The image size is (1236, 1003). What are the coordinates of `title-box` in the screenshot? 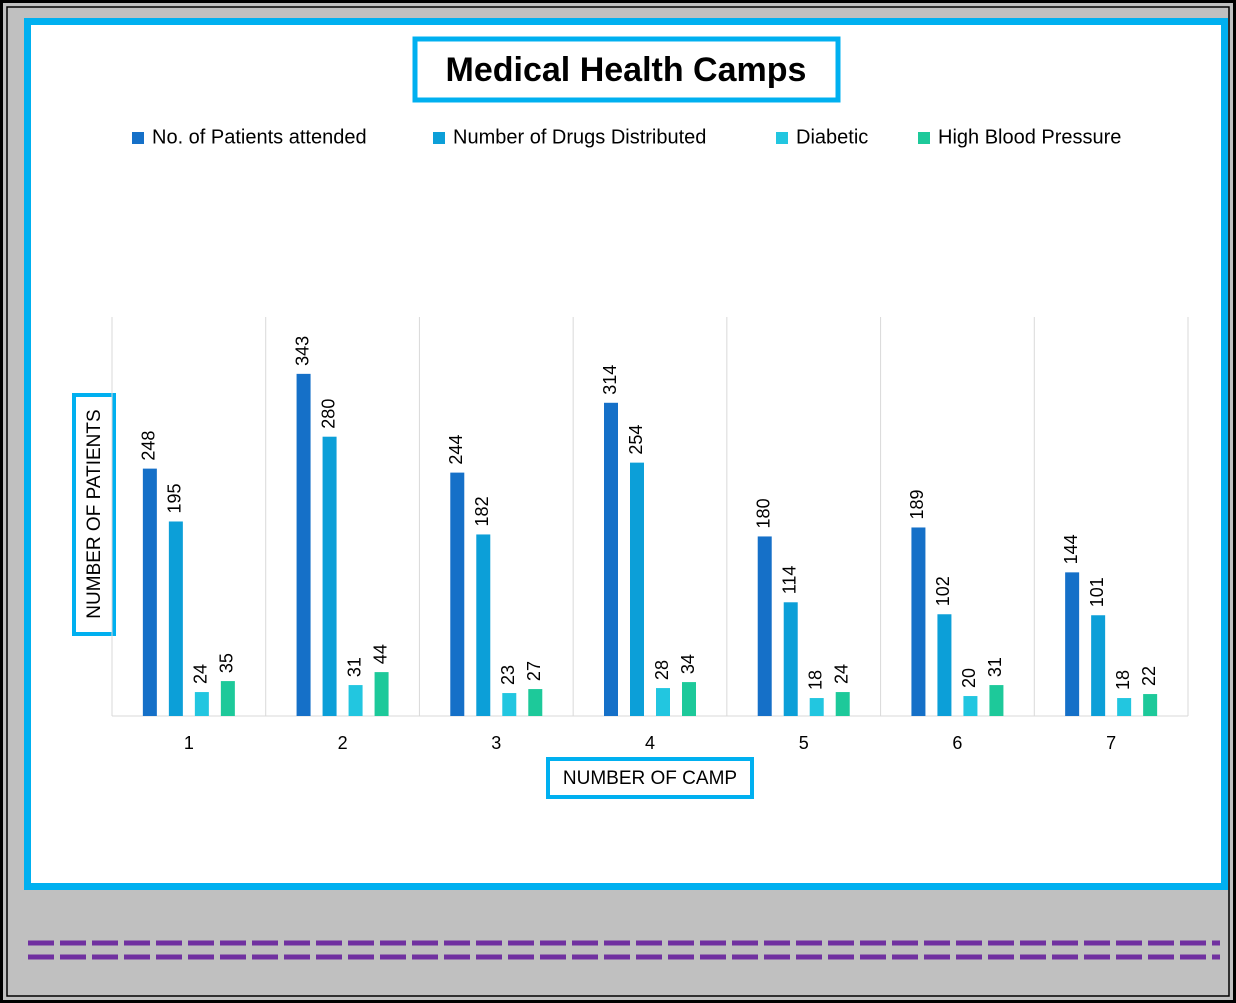 It's located at (626, 69).